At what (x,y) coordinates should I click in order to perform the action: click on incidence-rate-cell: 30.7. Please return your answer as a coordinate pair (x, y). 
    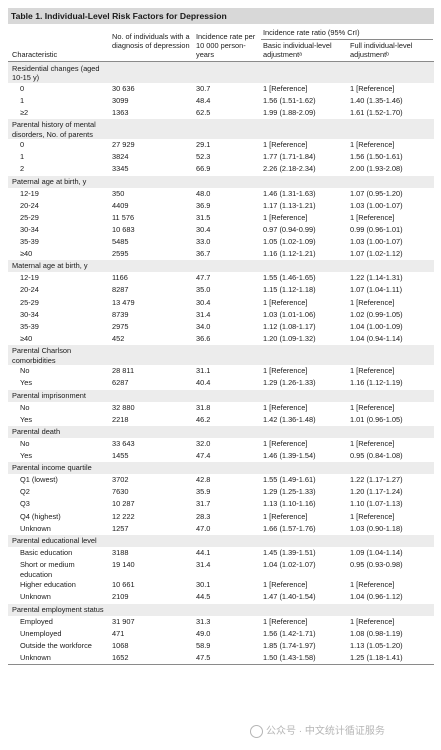
    Looking at the image, I should click on (203, 88).